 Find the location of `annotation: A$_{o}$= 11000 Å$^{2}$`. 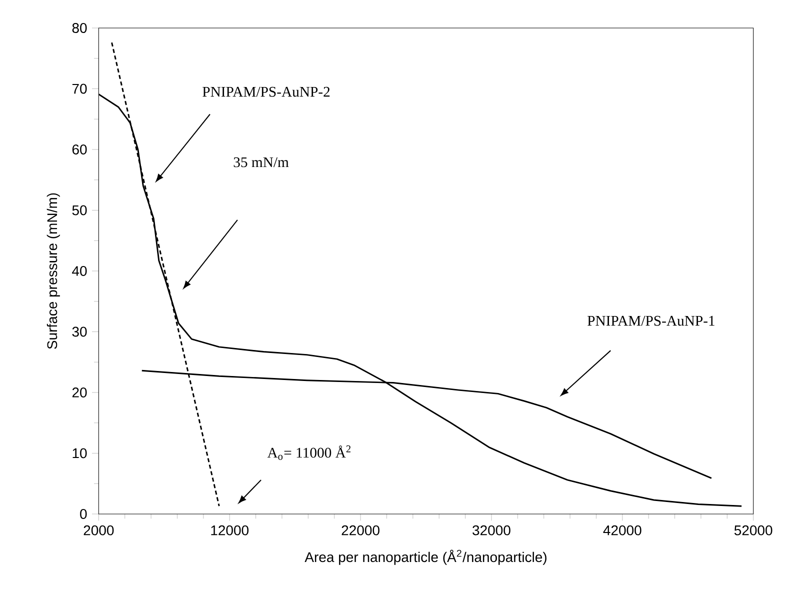

annotation: A$_{o}$= 11000 Å$^{2}$ is located at coordinates (308, 452).